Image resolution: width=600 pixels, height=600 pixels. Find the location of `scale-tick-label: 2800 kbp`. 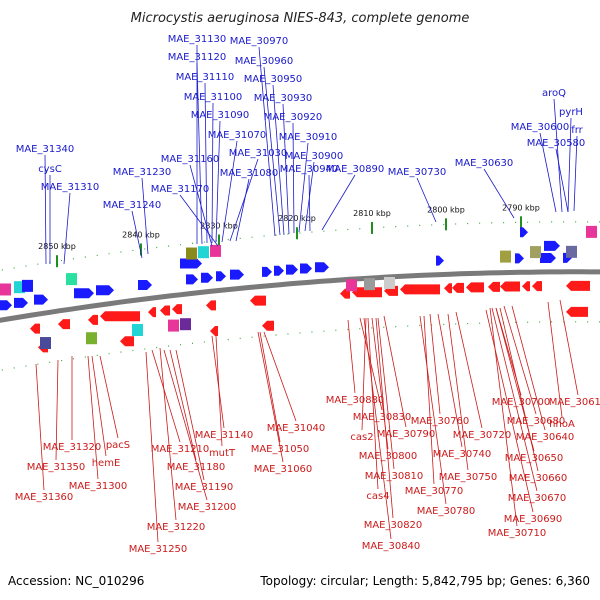

scale-tick-label: 2800 kbp is located at coordinates (446, 209).